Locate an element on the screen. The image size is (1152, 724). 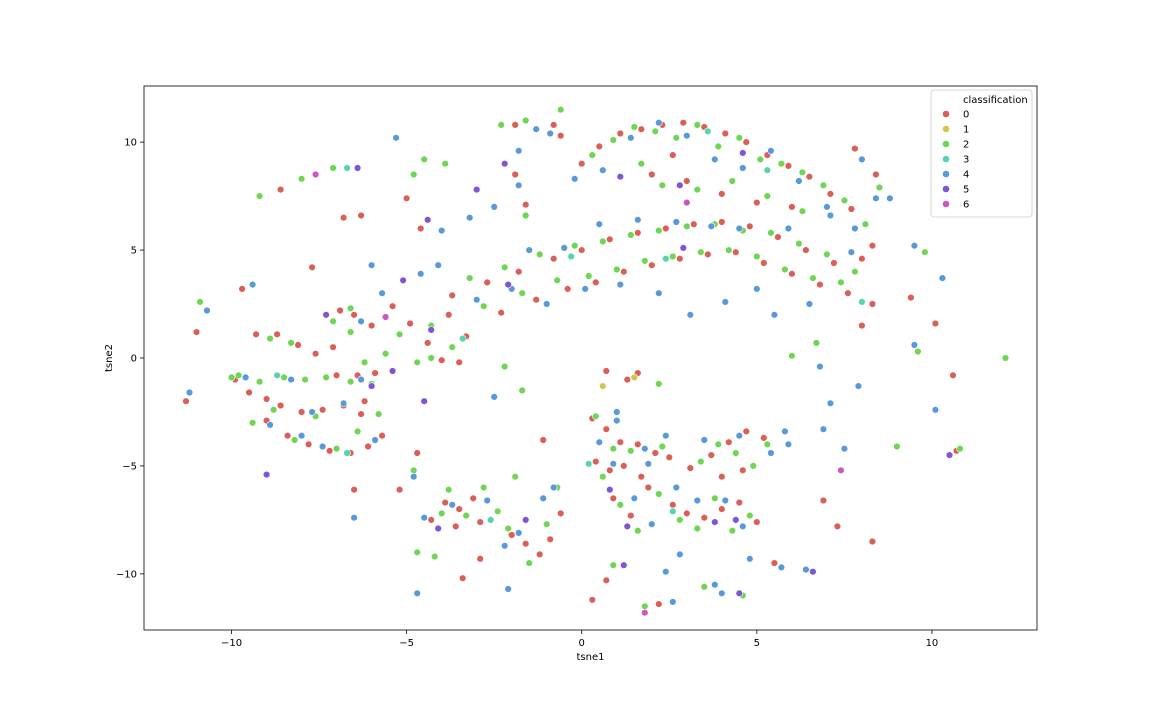
x-tick-label: 10 is located at coordinates (932, 643).